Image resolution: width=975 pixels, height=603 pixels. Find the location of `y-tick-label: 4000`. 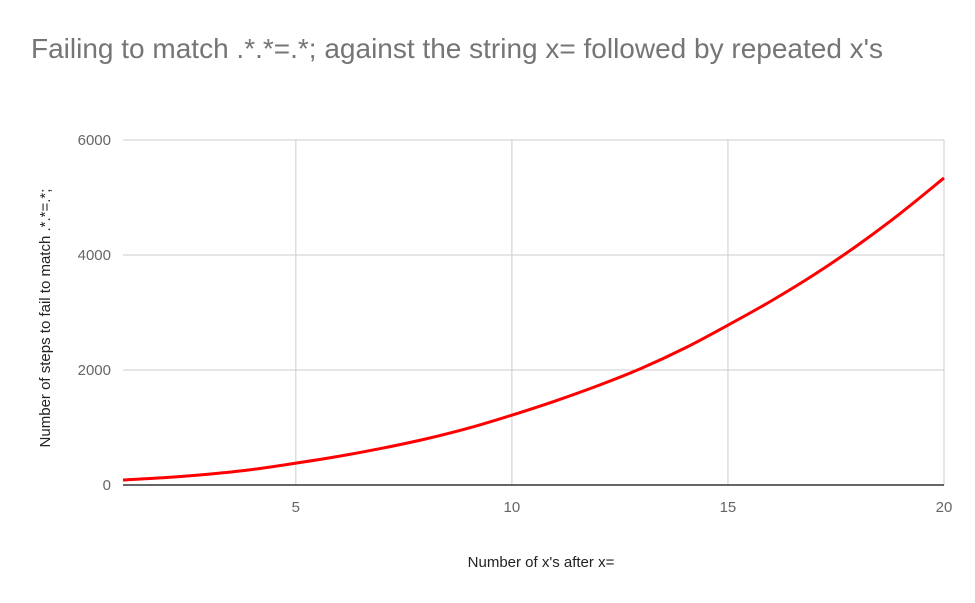

y-tick-label: 4000 is located at coordinates (94, 255).